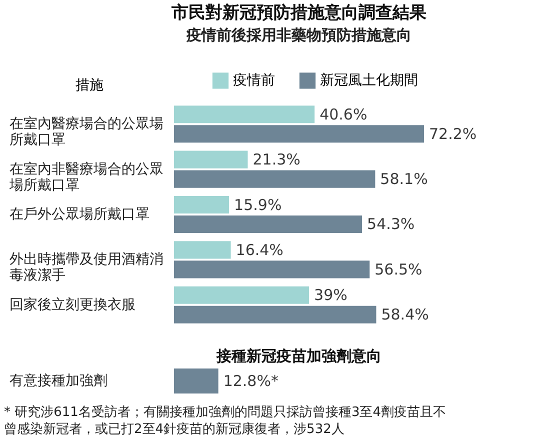 The height and width of the screenshot is (445, 544). I want to click on data-label: 58.1%, so click(404, 179).